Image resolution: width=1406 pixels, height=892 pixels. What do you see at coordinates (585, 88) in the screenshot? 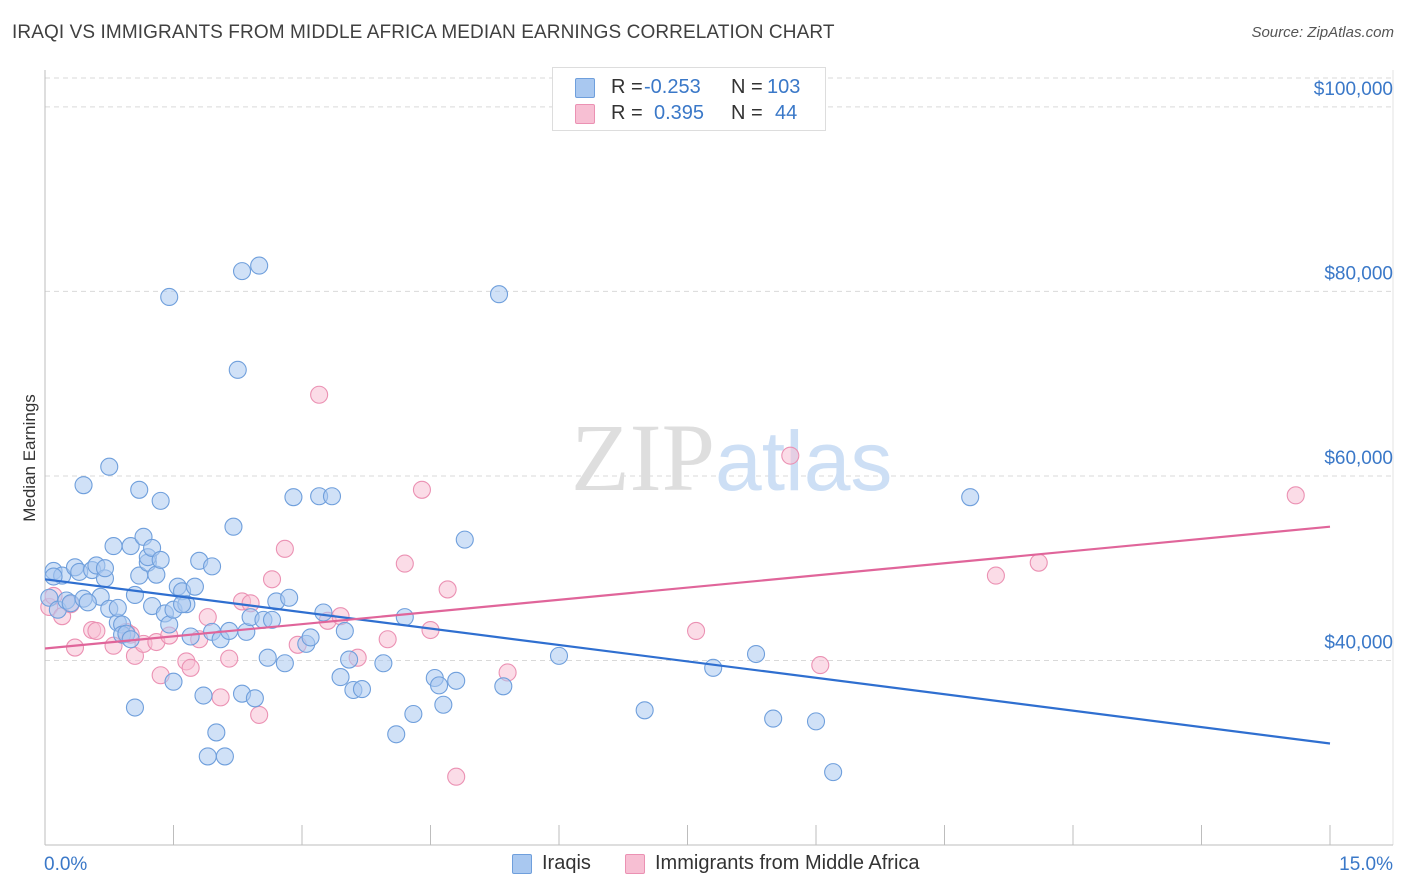
I see `legend-swatch-blue` at bounding box center [585, 88].